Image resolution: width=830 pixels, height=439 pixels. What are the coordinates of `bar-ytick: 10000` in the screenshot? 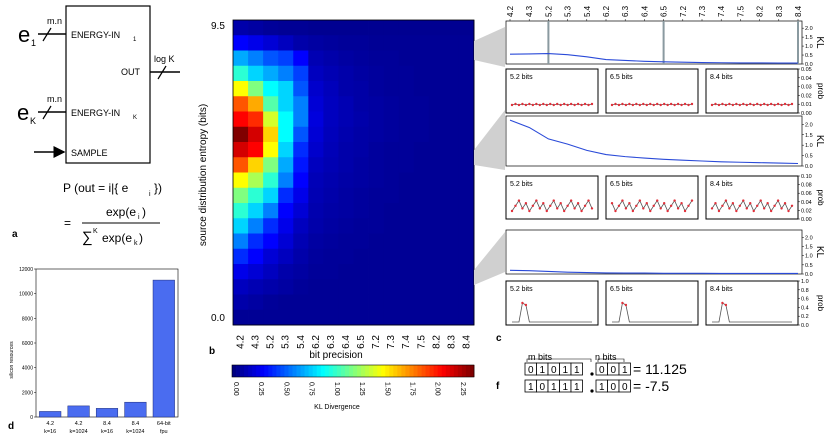 It's located at (26, 295).